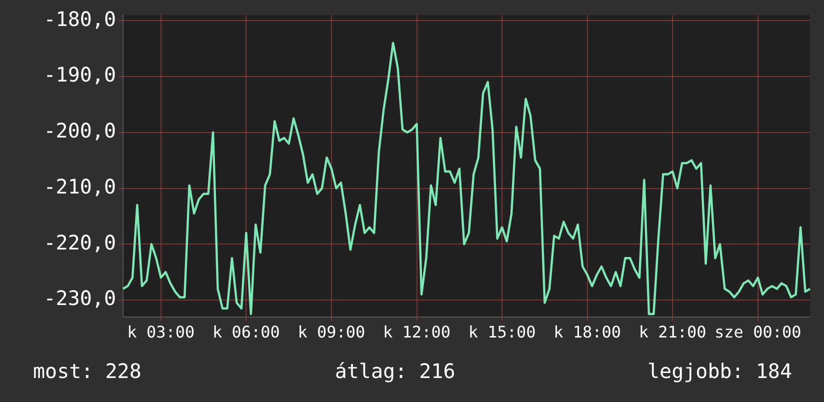 The image size is (824, 402). I want to click on y-tick-label: -180,0, so click(80, 18).